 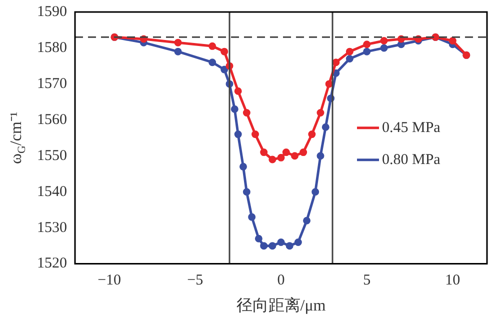 What do you see at coordinates (110, 280) in the screenshot?
I see `x-tick-label: −10` at bounding box center [110, 280].